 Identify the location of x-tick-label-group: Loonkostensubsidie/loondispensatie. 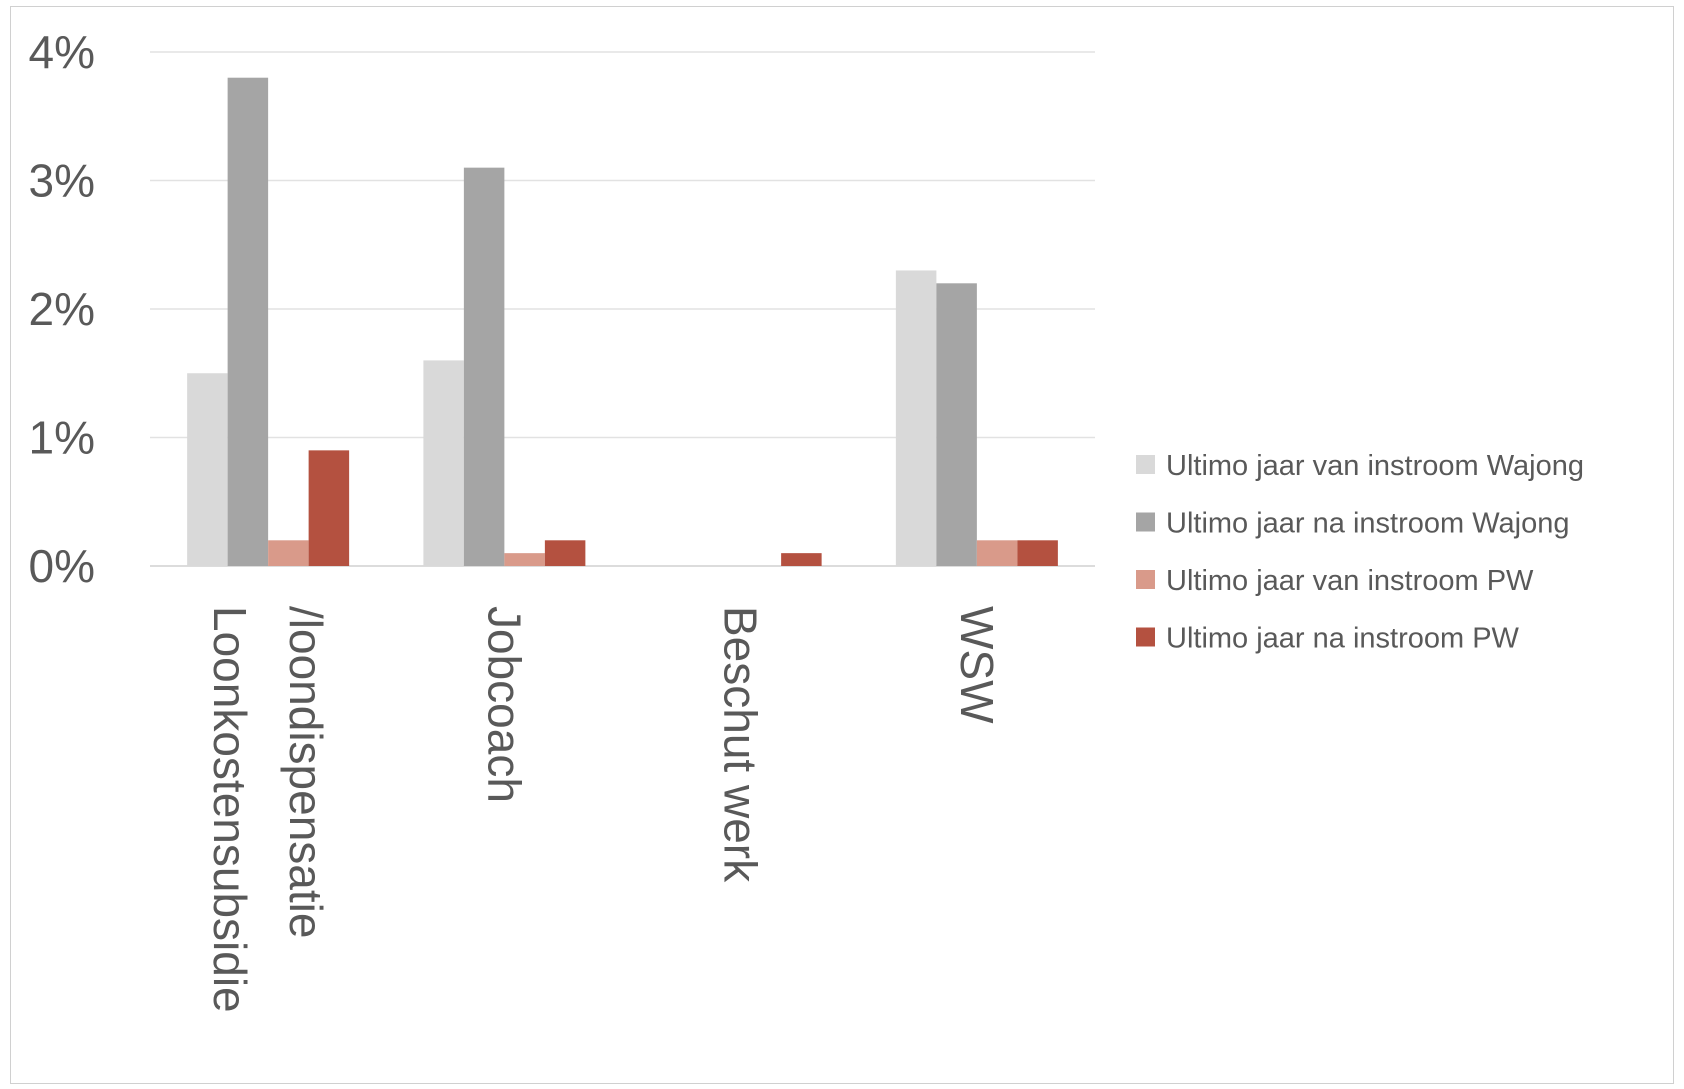
(268, 809).